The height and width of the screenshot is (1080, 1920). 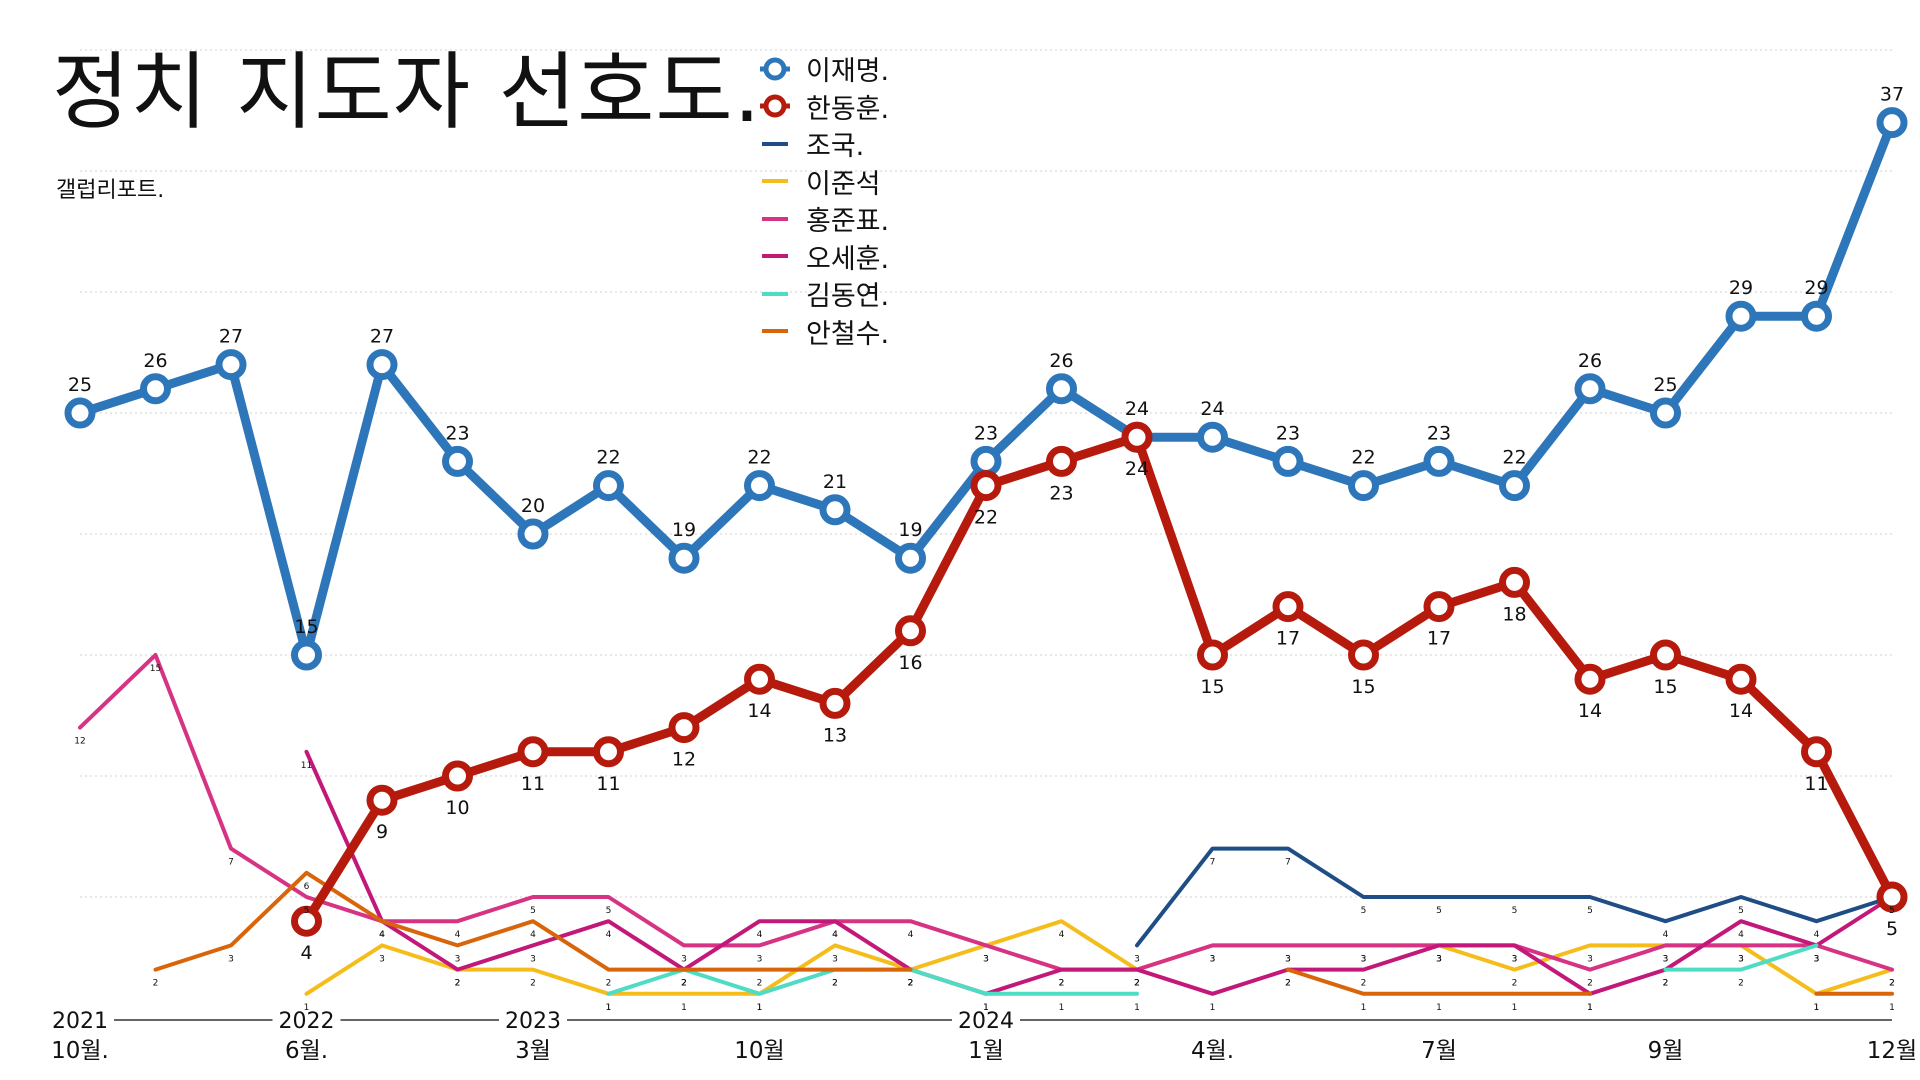 I want to click on data-label-오세훈: 1, so click(x=986, y=1008).